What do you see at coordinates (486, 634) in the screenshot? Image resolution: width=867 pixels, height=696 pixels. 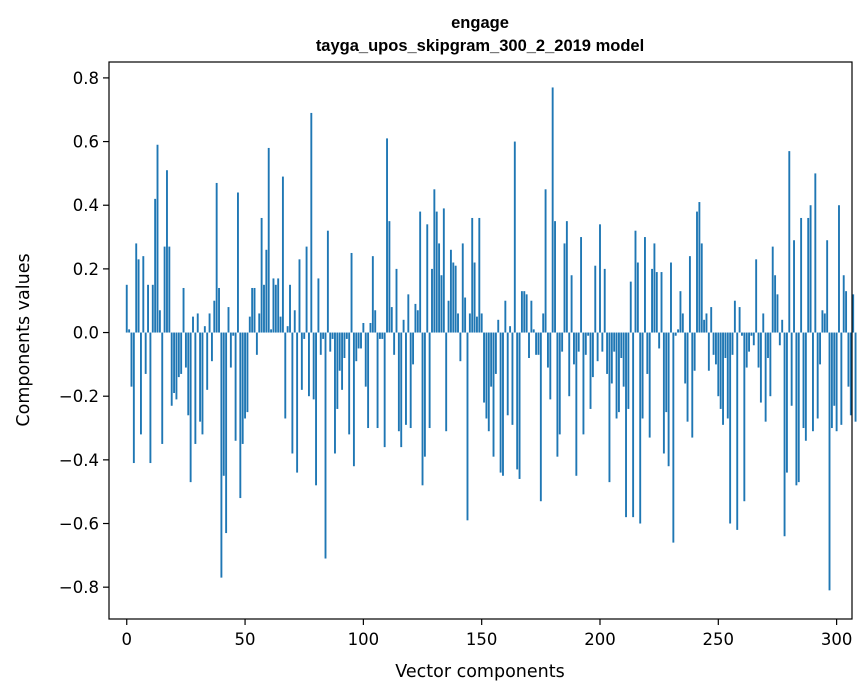 I see `x-axis-ticks: 0 50 100 150 200 250 300` at bounding box center [486, 634].